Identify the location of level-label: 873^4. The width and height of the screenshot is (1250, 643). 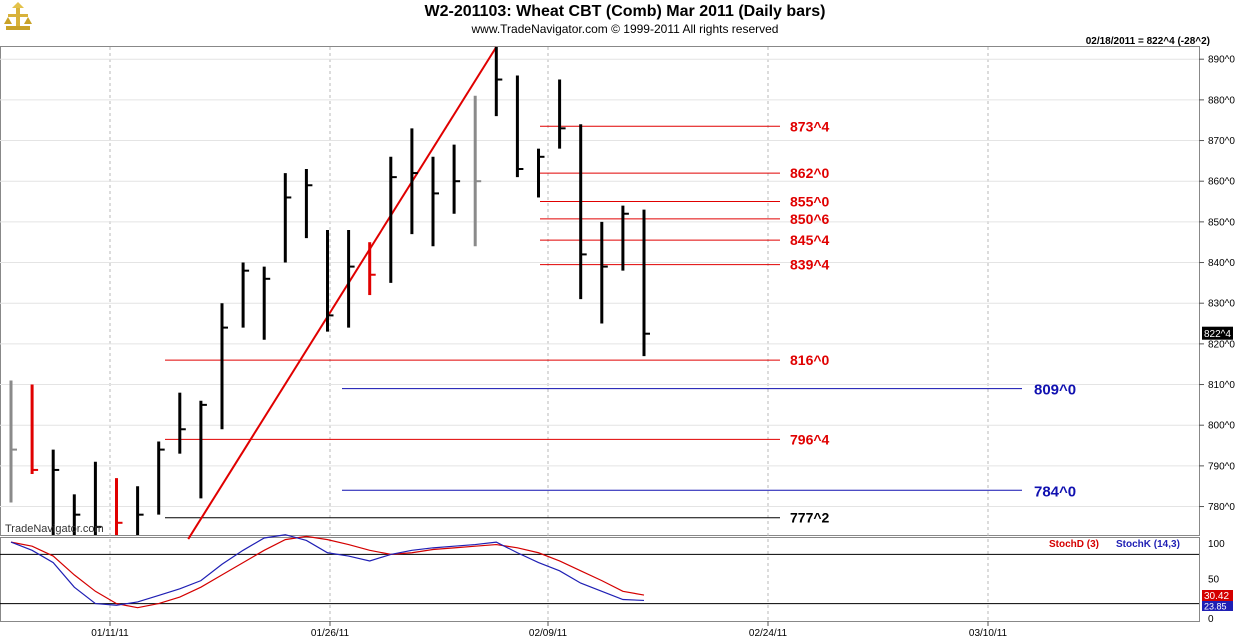
(810, 126).